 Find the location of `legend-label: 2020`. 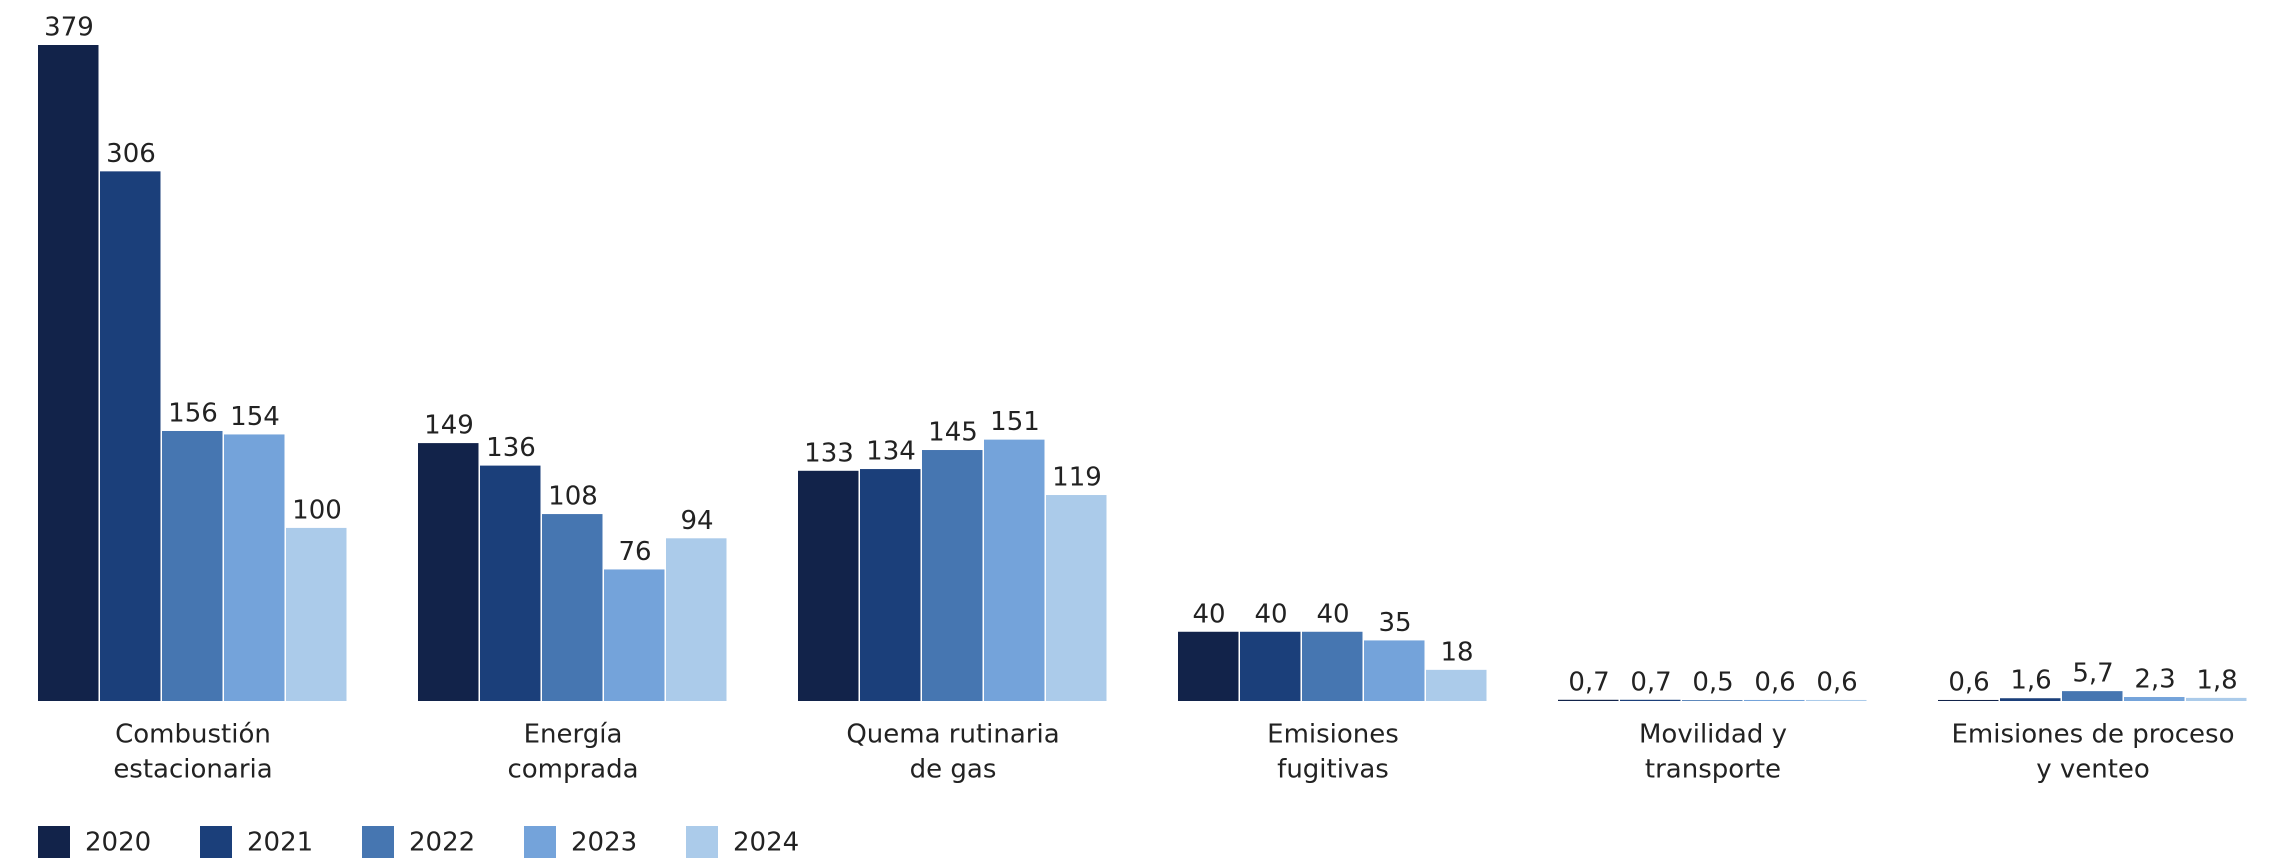

legend-label: 2020 is located at coordinates (118, 843).